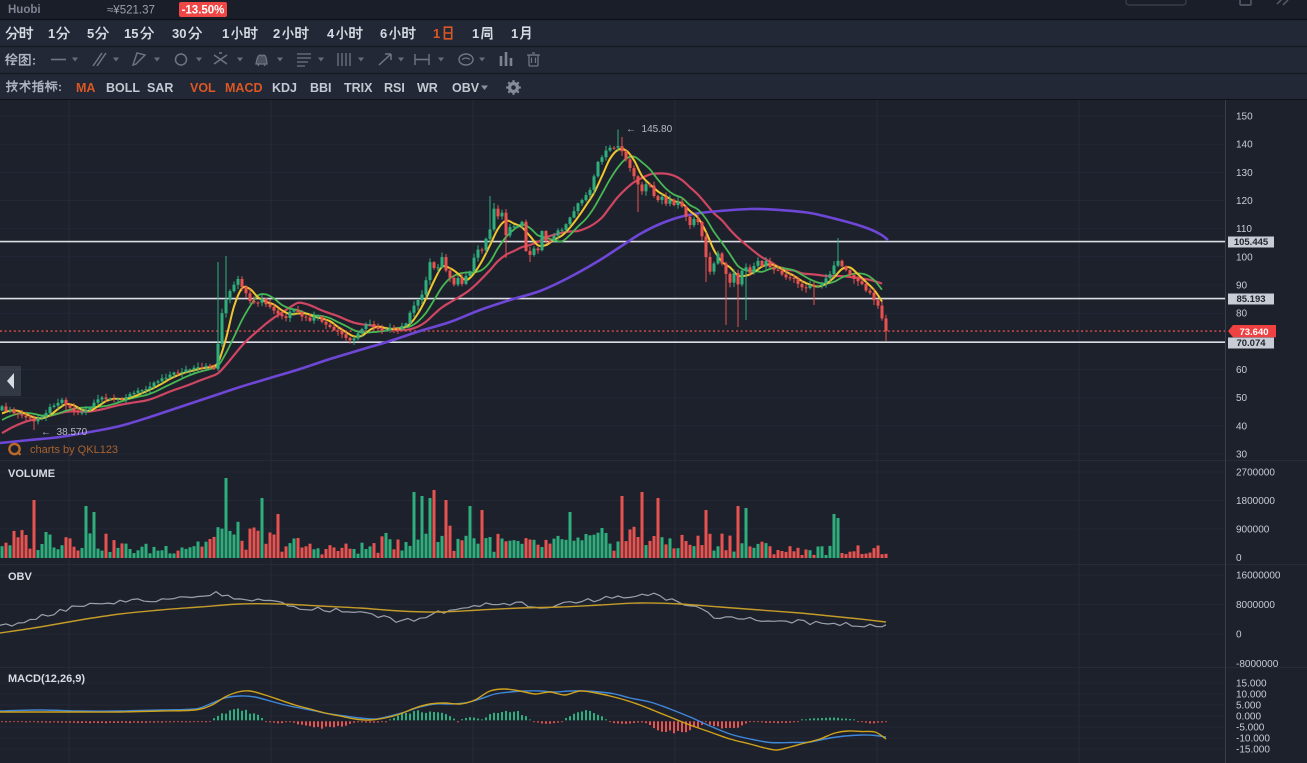 The image size is (1307, 763). Describe the element at coordinates (203, 11) in the screenshot. I see `svg-text: -13.50%` at that location.